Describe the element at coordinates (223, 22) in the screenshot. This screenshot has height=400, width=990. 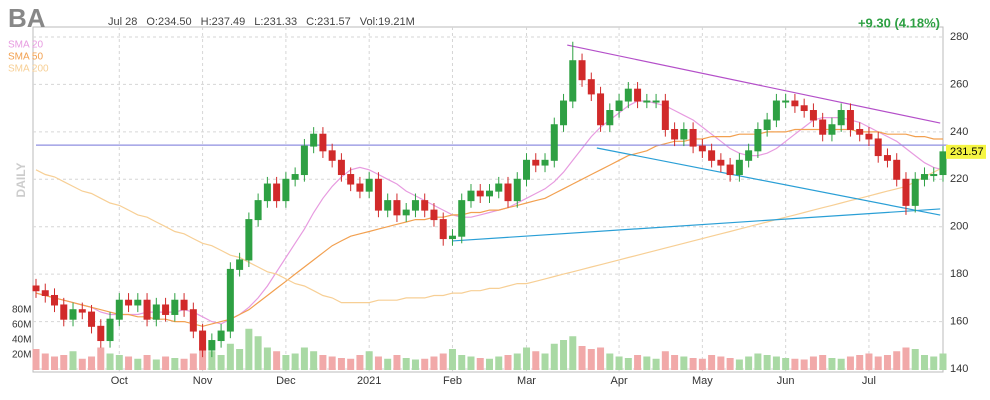
I see `info-item: H:237.49` at that location.